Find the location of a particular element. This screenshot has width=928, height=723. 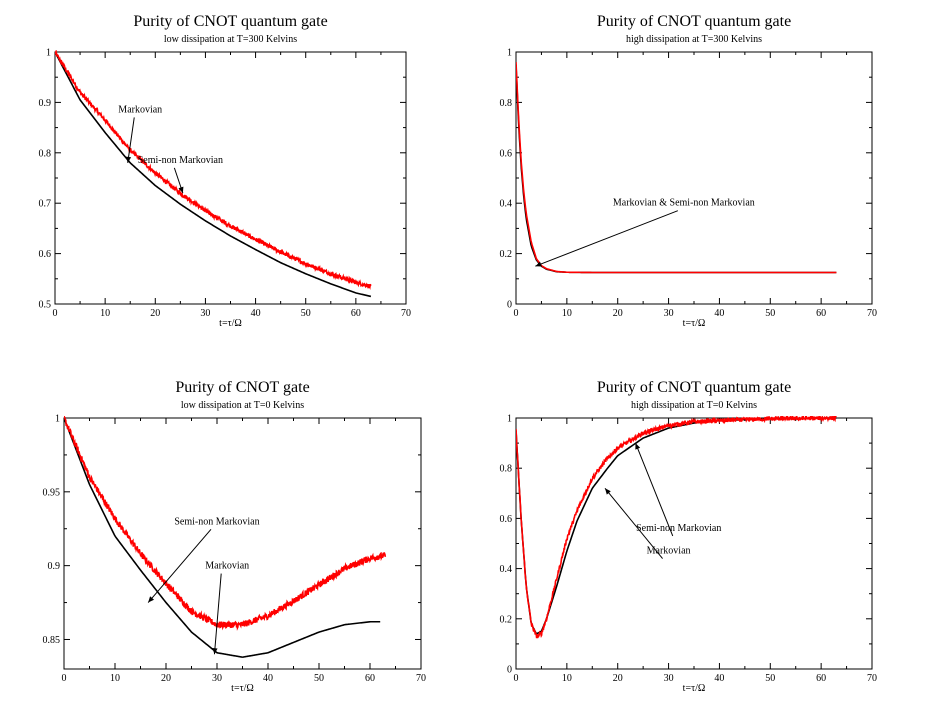

chart-subtitle: high dissipation at T=300 Kelvins is located at coordinates (694, 39).